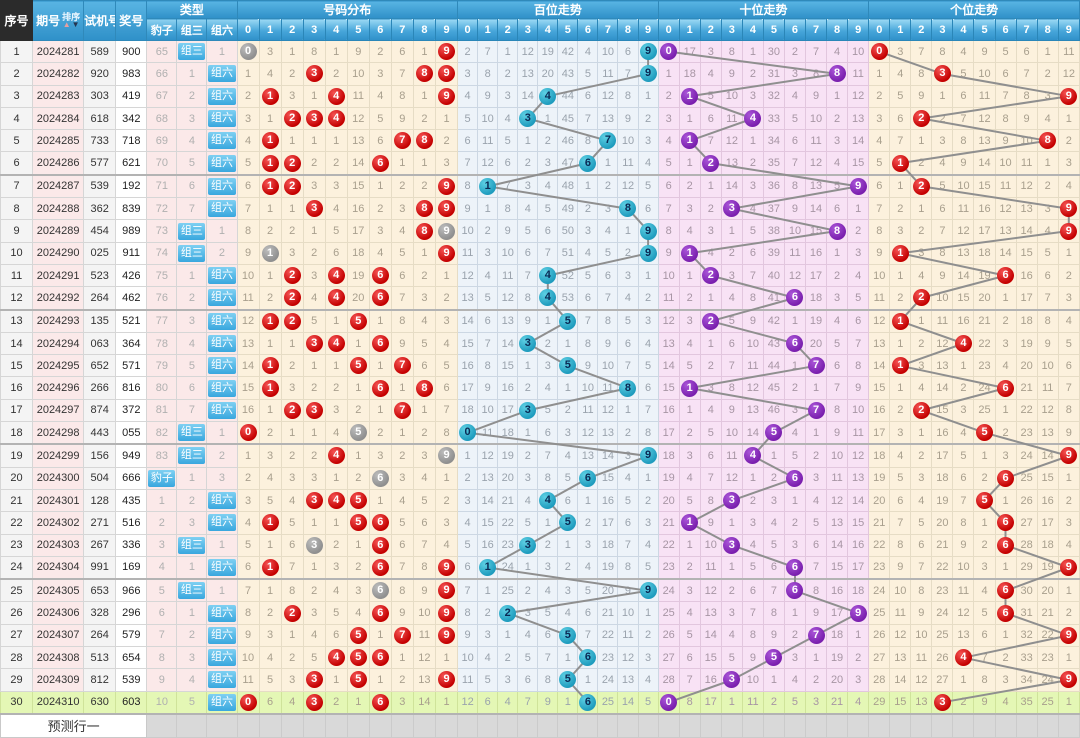 The image size is (1080, 738). Describe the element at coordinates (984, 29) in the screenshot. I see `digit-header-ge-5: 5` at that location.